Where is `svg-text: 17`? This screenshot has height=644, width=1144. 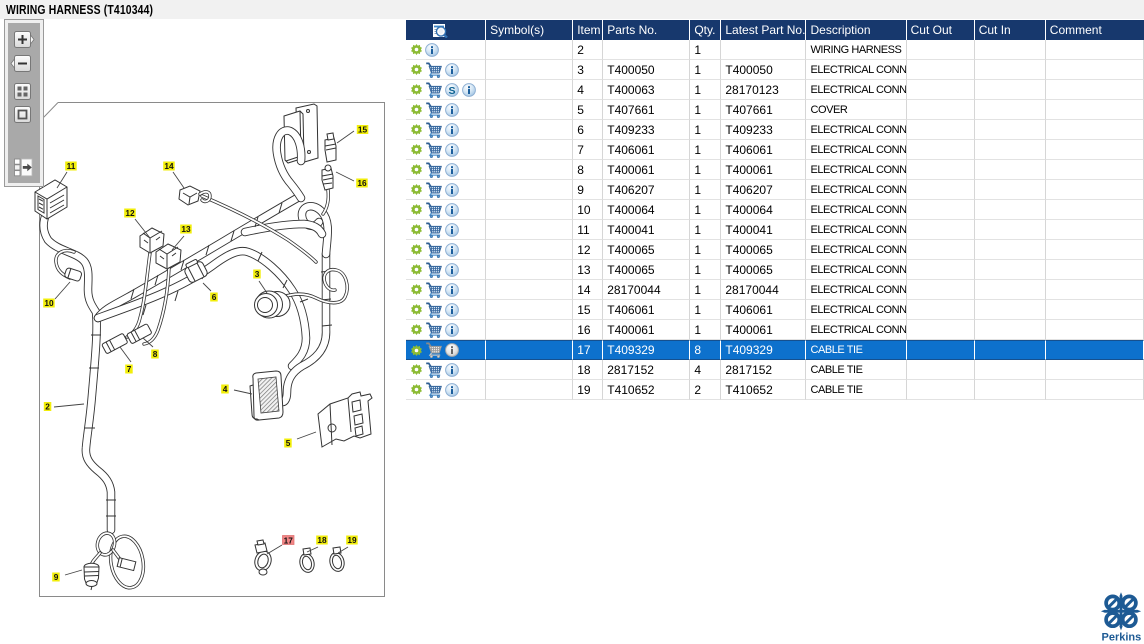 svg-text: 17 is located at coordinates (289, 541).